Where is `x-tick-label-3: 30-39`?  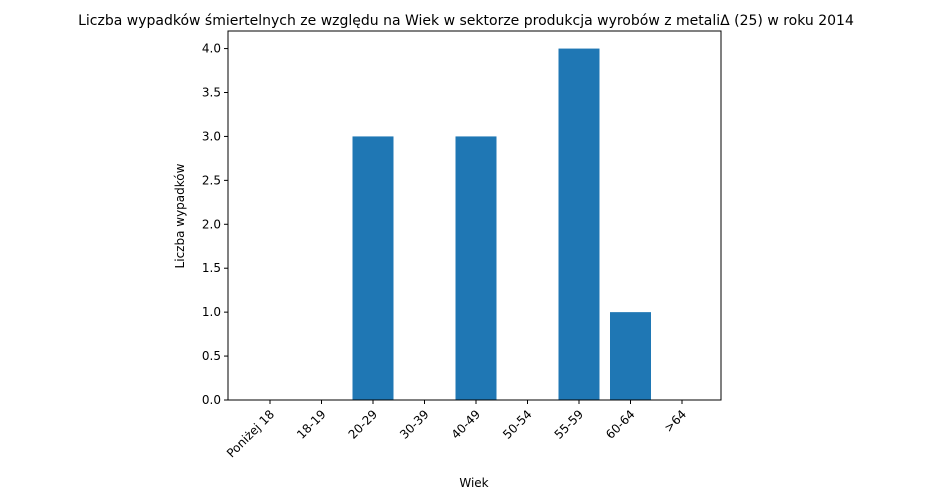 x-tick-label-3: 30-39 is located at coordinates (414, 424).